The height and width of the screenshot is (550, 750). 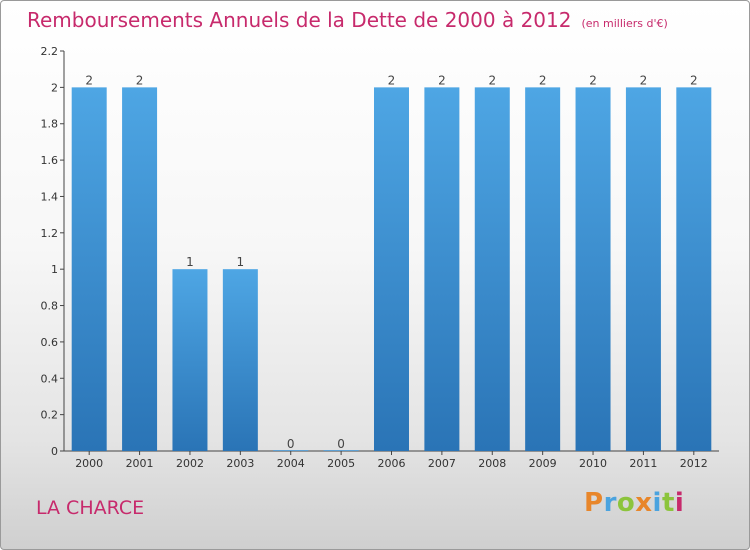 I want to click on y-tick-label: 0.2, so click(x=50, y=415).